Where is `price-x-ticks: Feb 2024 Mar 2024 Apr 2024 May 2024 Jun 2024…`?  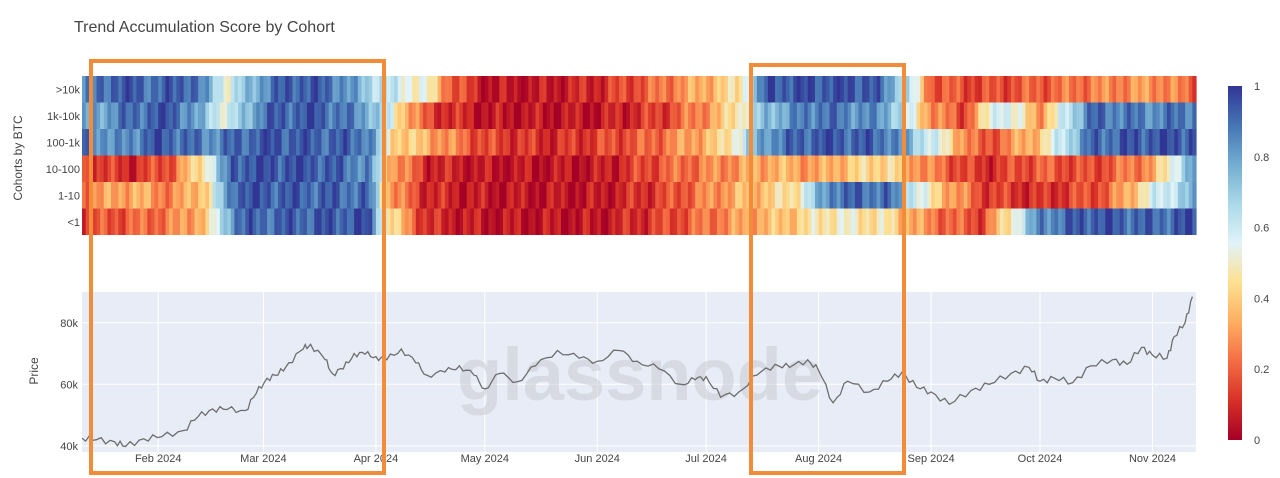
price-x-ticks: Feb 2024 Mar 2024 Apr 2024 May 2024 Jun 2024… is located at coordinates (655, 459).